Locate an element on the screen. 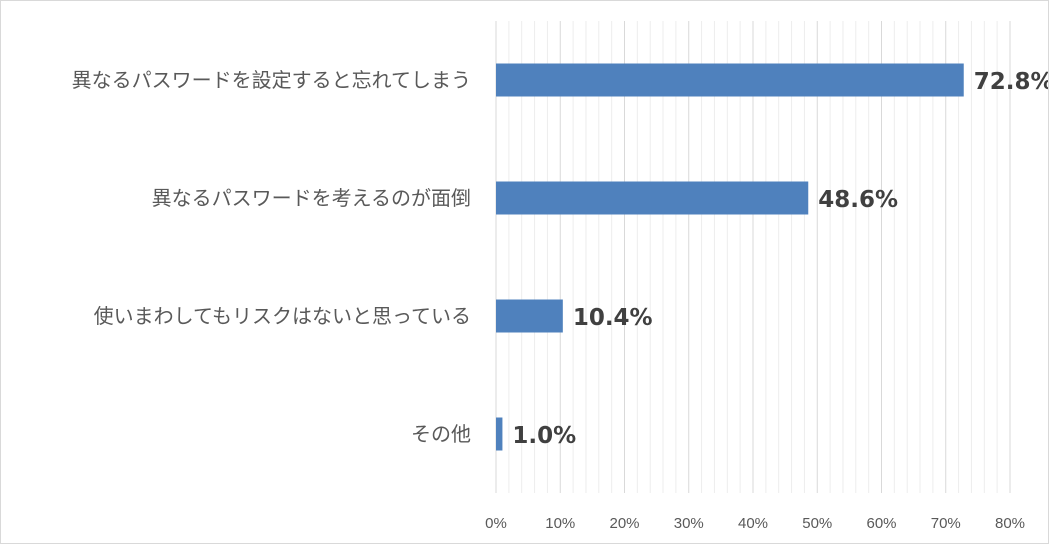 Image resolution: width=1049 pixels, height=544 pixels. data-label: 1.0% is located at coordinates (544, 436).